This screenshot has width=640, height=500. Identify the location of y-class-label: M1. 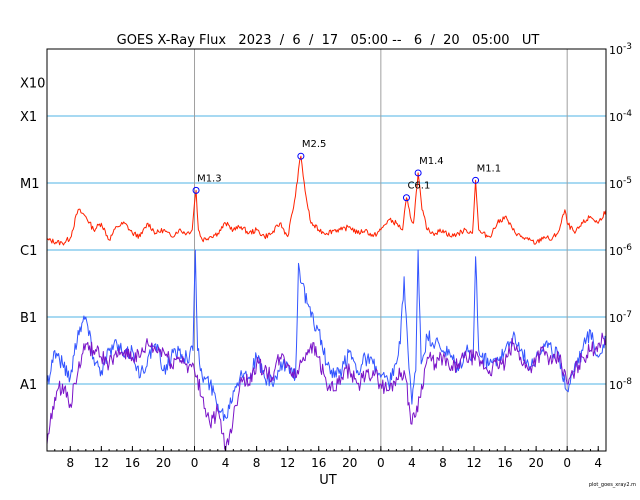
(30, 184).